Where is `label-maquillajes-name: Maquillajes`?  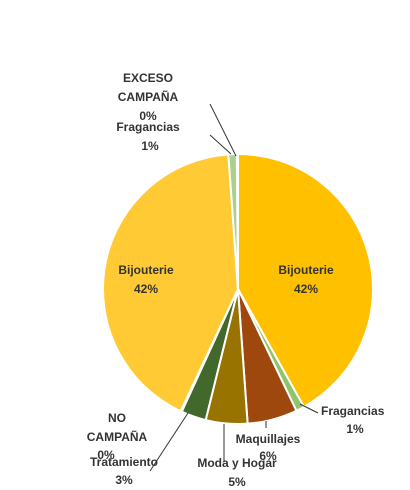 label-maquillajes-name: Maquillajes is located at coordinates (268, 439).